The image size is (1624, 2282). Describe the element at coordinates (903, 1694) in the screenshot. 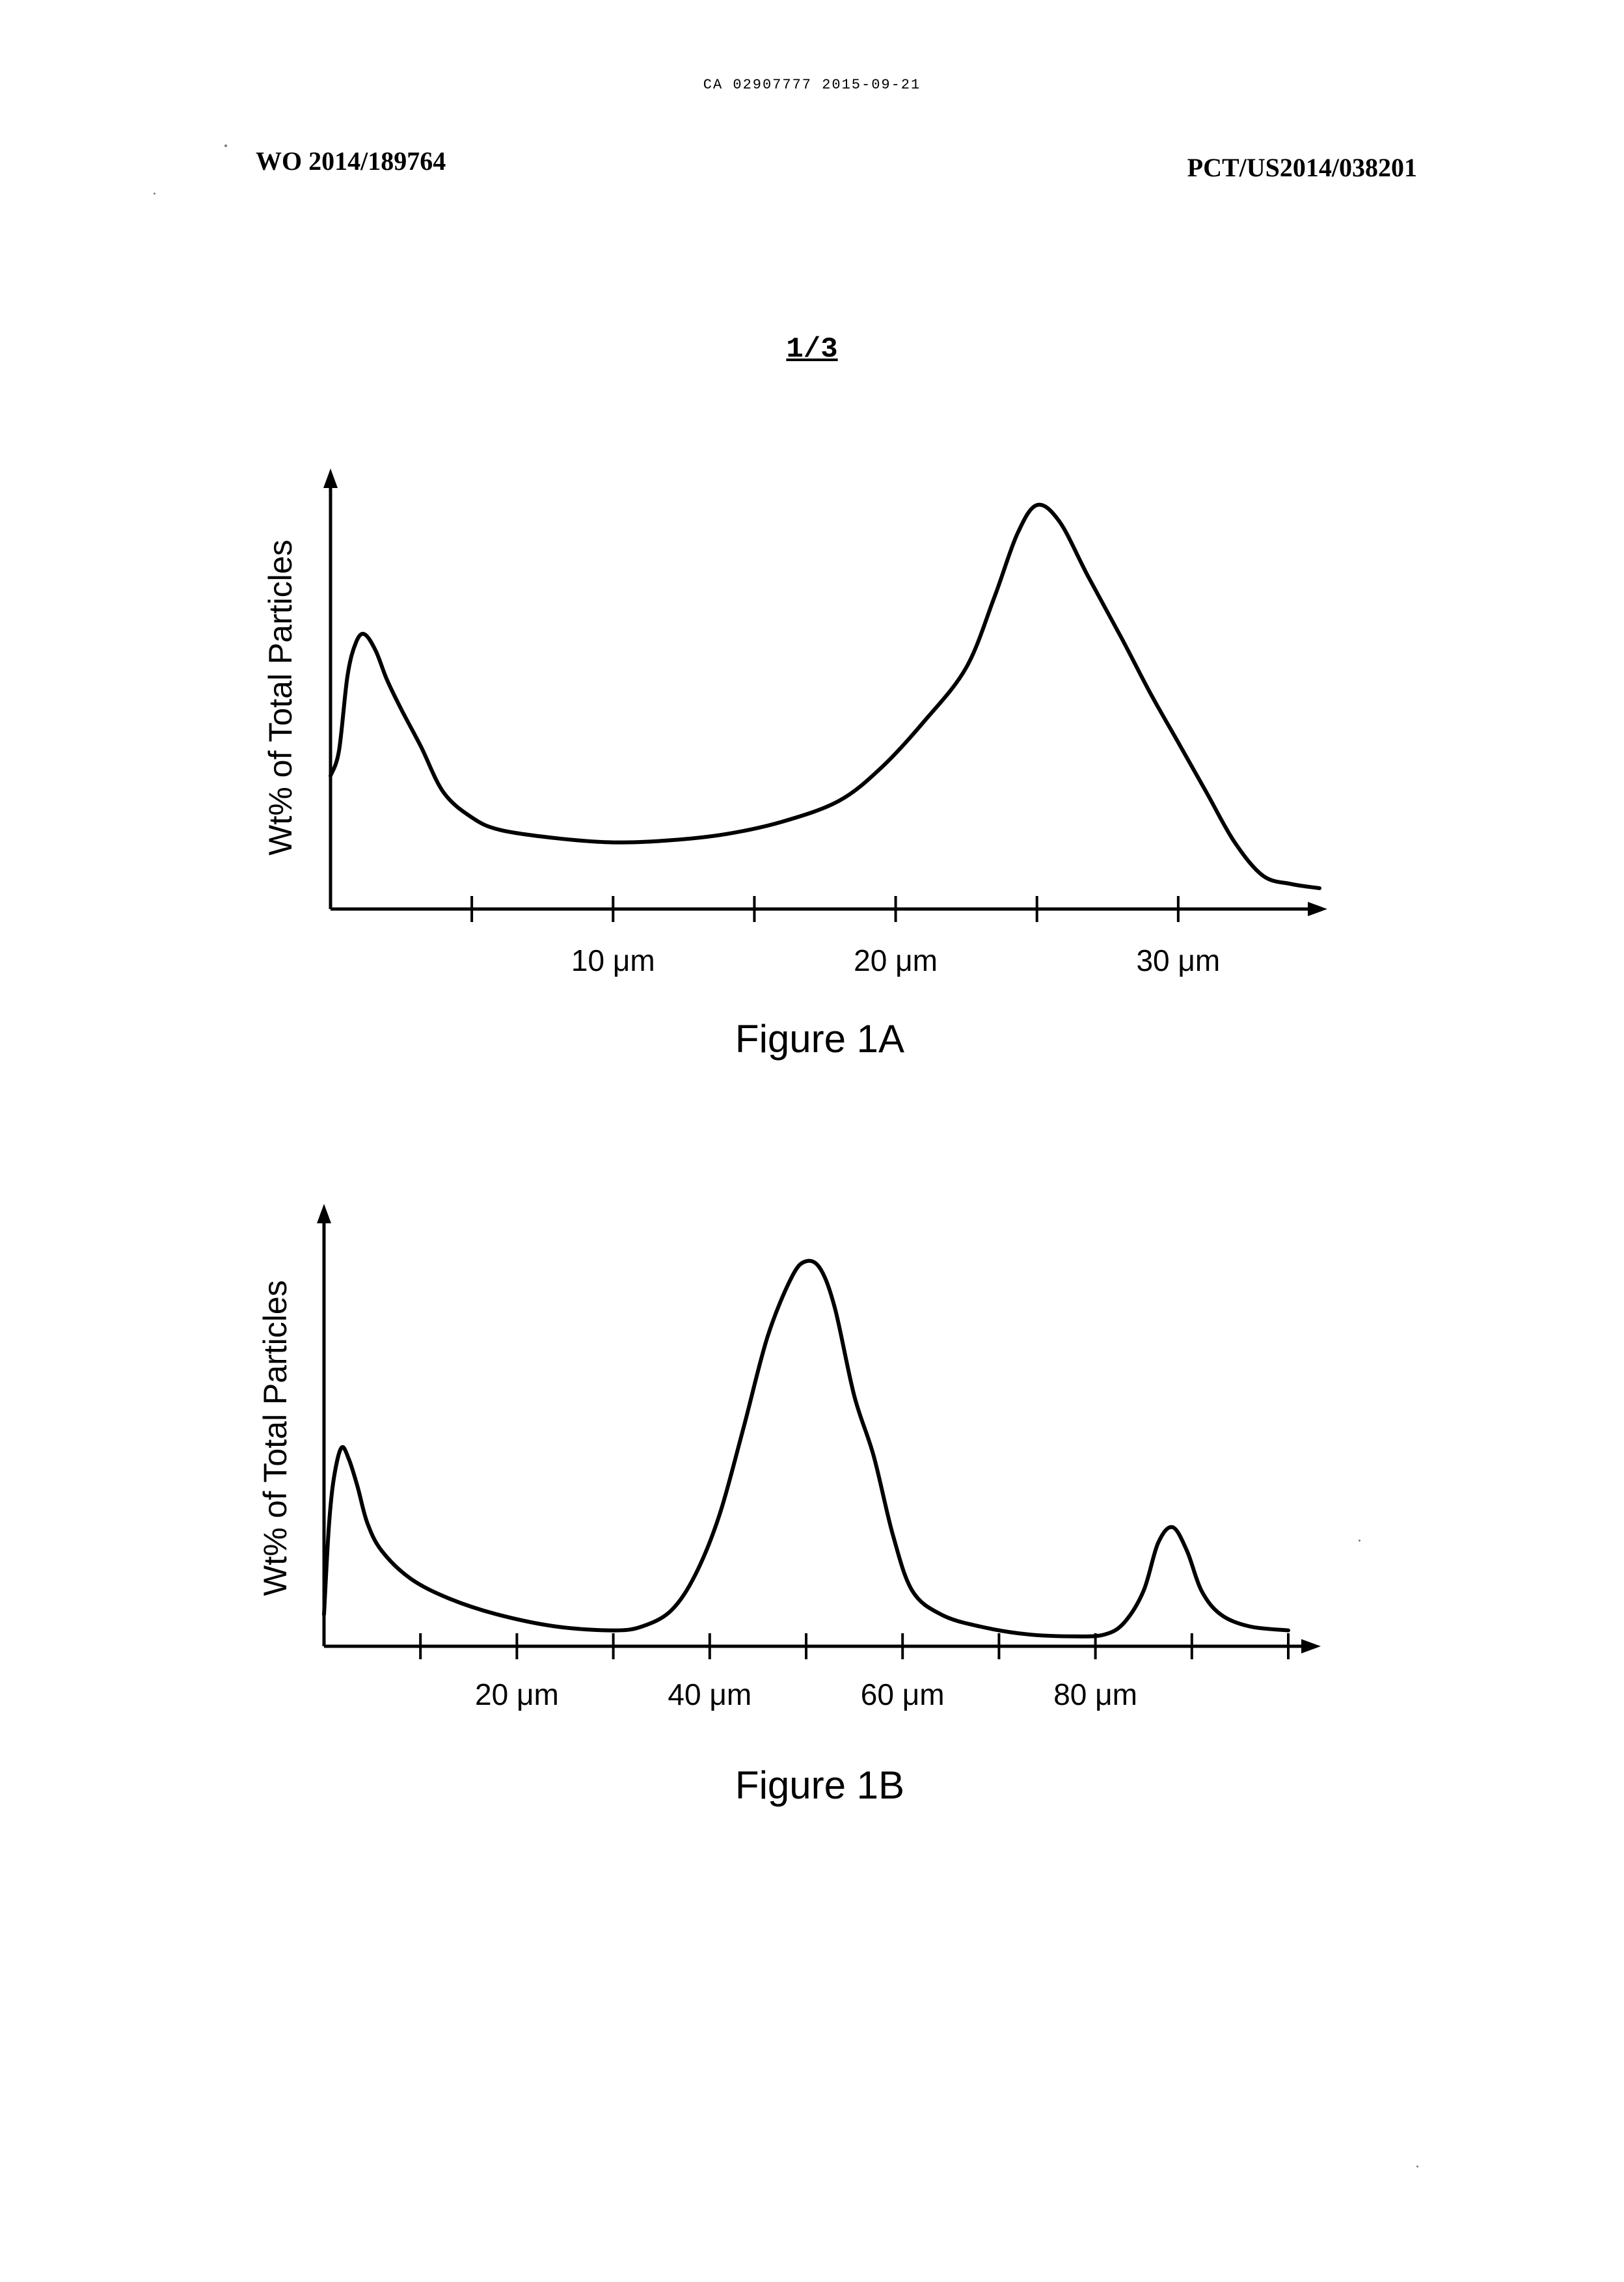

I see `x-tick-label: 60 μm` at that location.